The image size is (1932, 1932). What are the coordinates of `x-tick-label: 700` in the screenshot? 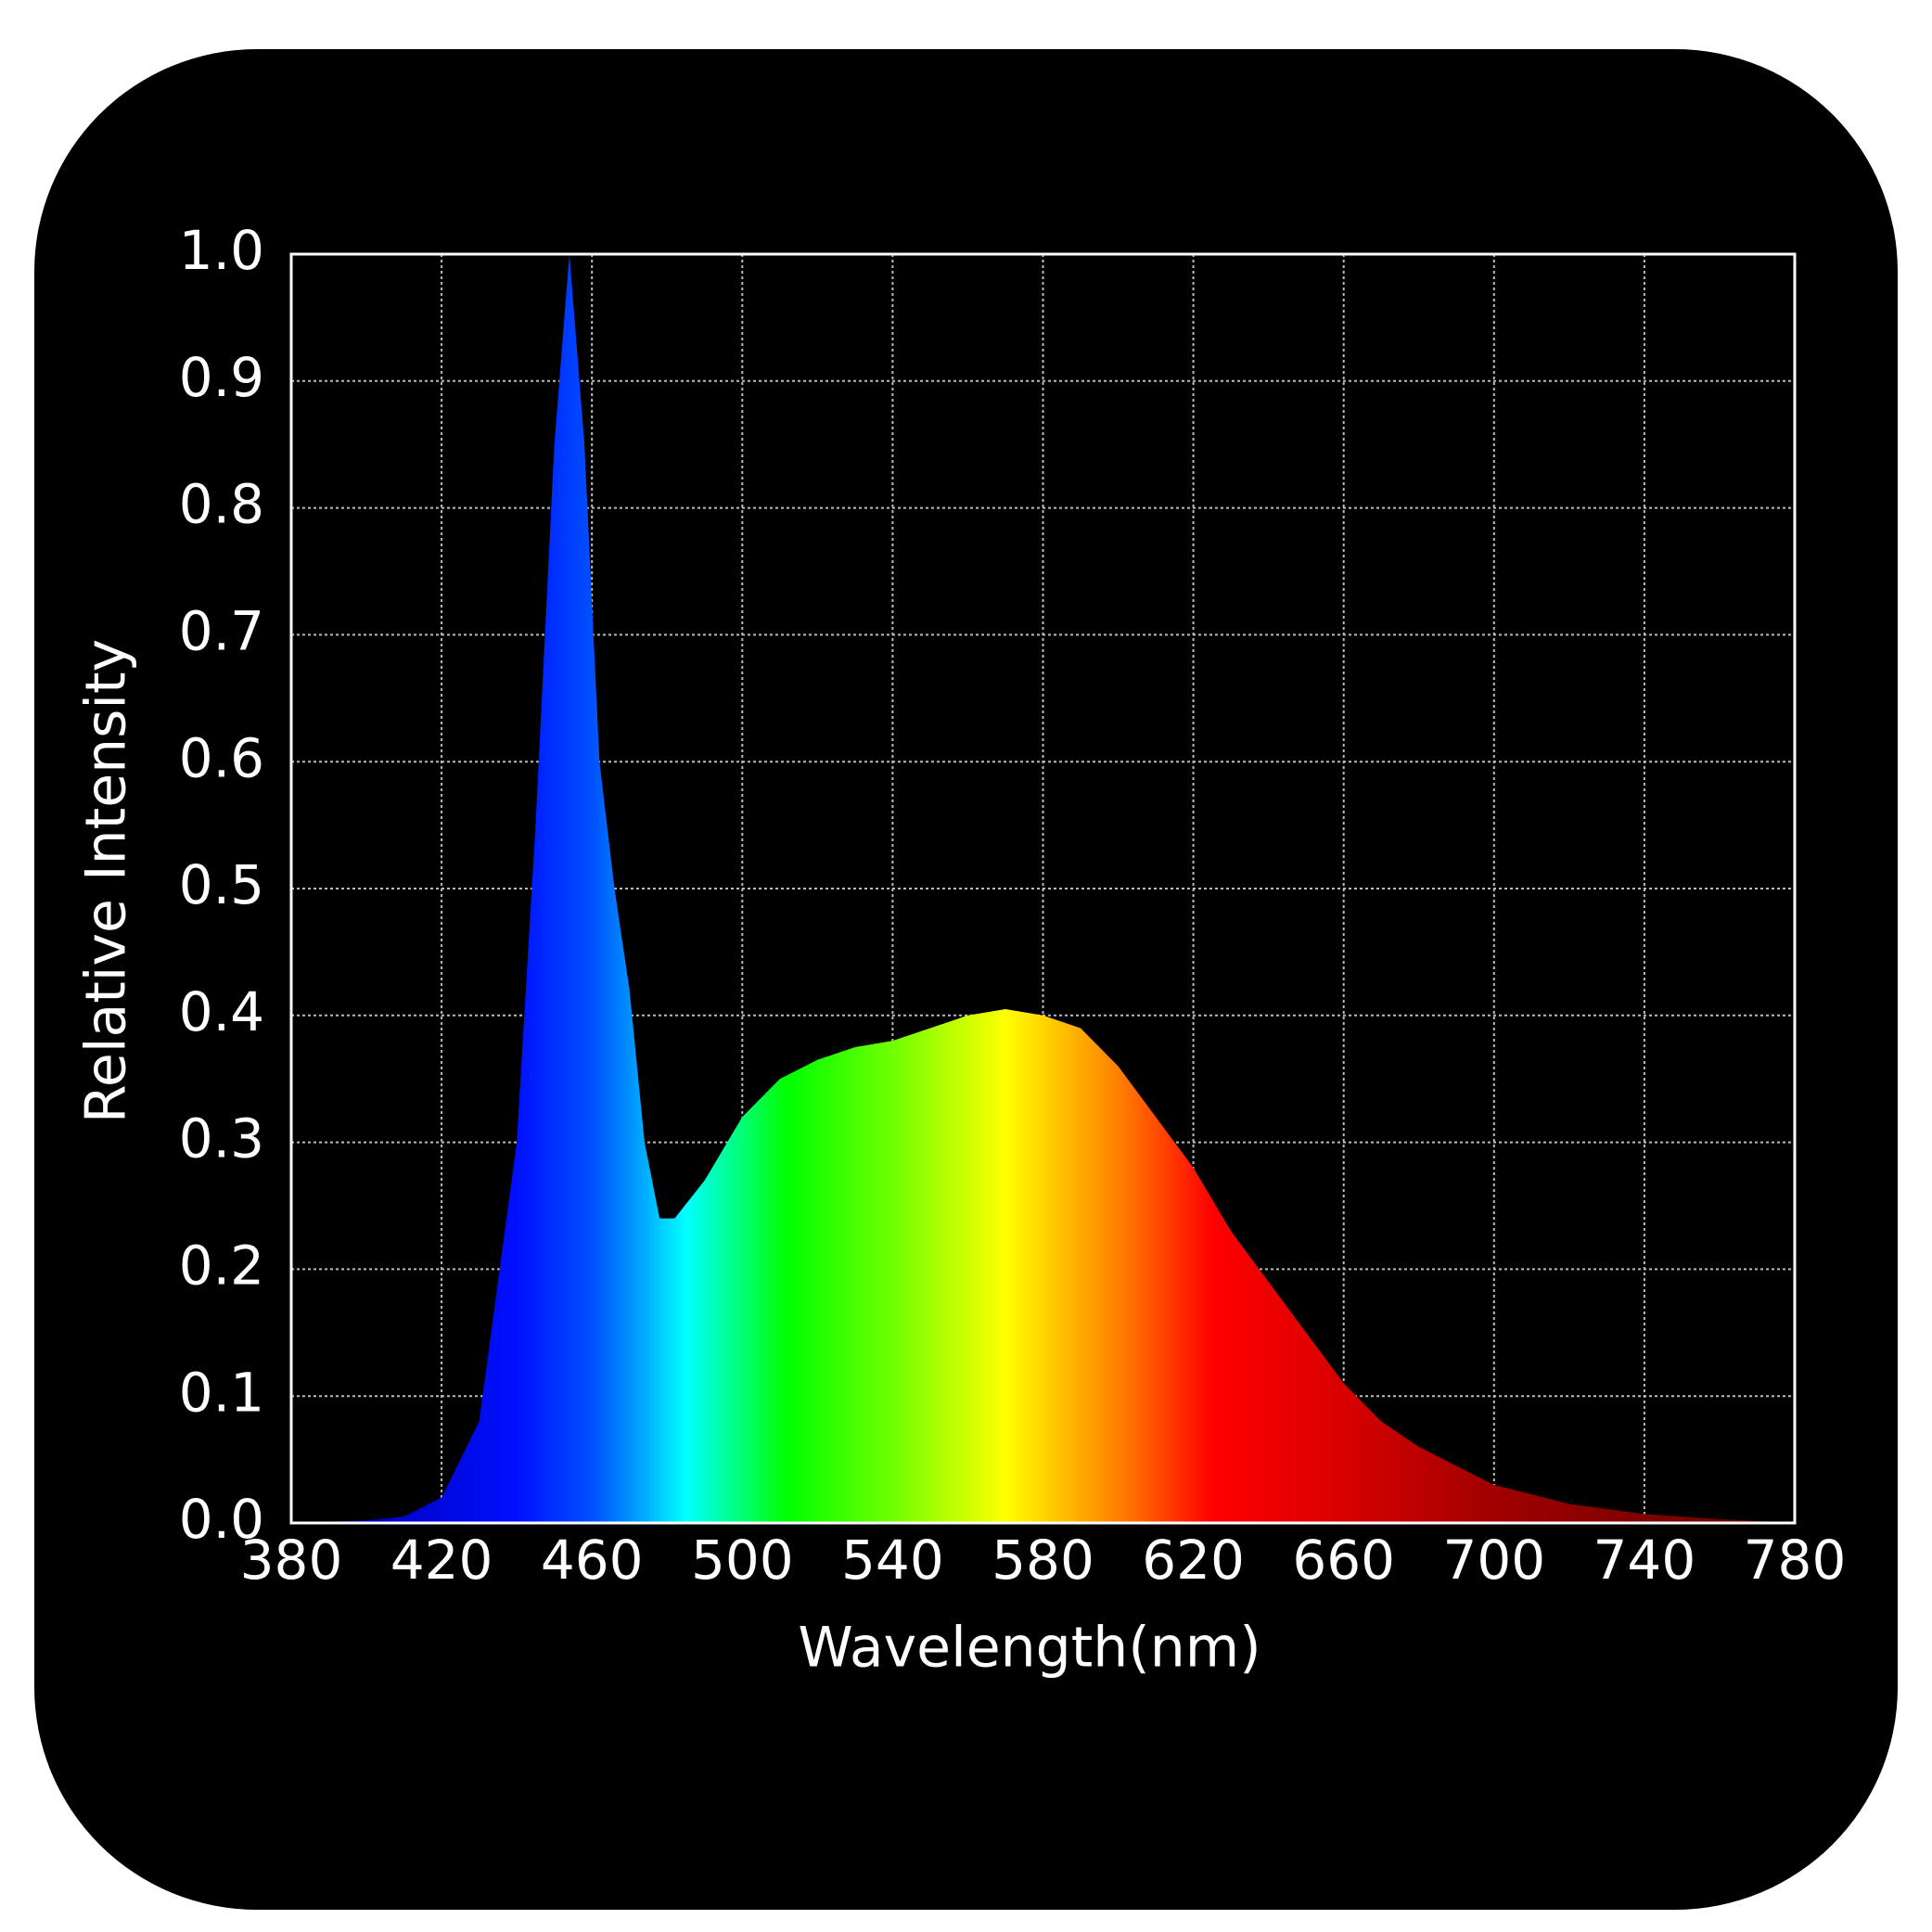 It's located at (1493, 1560).